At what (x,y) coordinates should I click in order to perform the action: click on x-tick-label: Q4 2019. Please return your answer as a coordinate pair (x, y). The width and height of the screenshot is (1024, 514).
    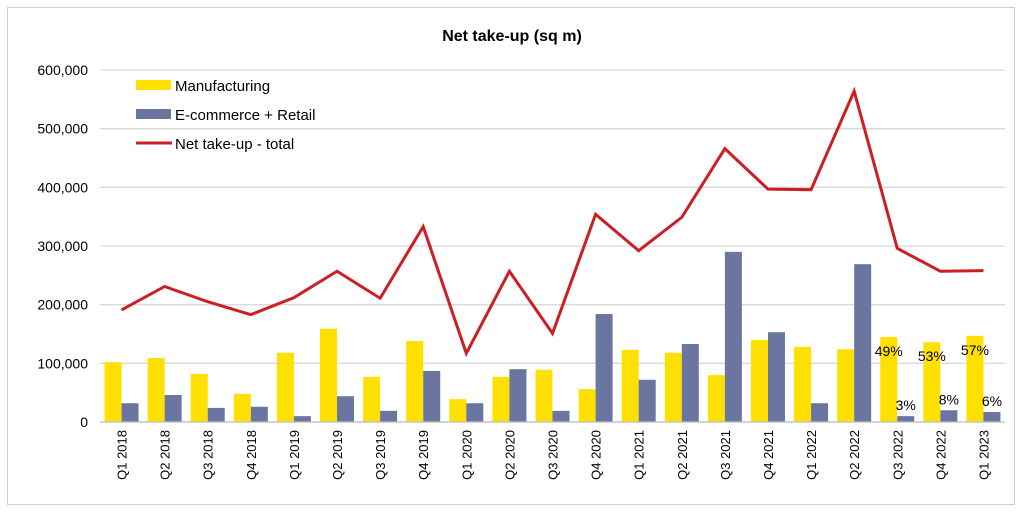
    Looking at the image, I should click on (423, 455).